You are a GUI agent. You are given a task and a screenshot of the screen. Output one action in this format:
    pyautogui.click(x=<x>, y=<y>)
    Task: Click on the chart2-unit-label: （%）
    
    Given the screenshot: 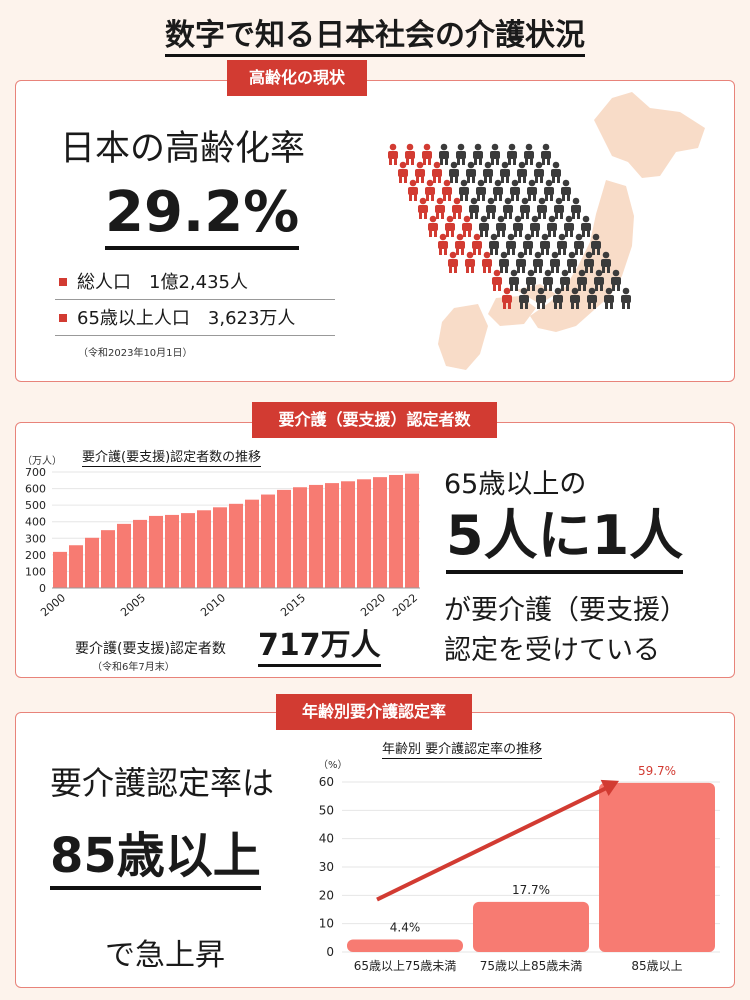 What is the action you would take?
    pyautogui.click(x=333, y=765)
    